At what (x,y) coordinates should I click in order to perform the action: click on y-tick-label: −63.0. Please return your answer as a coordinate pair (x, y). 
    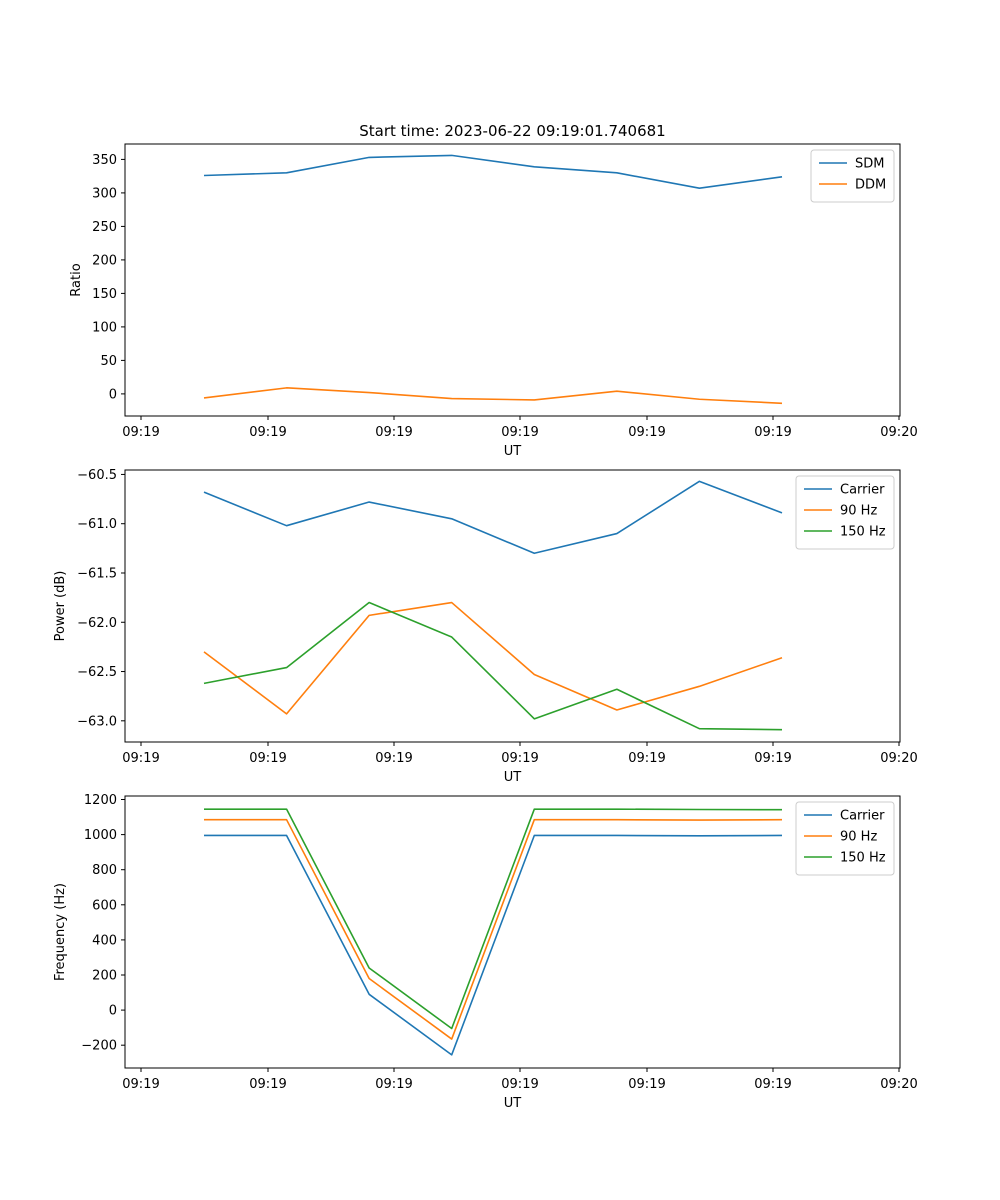
    Looking at the image, I should click on (97, 721).